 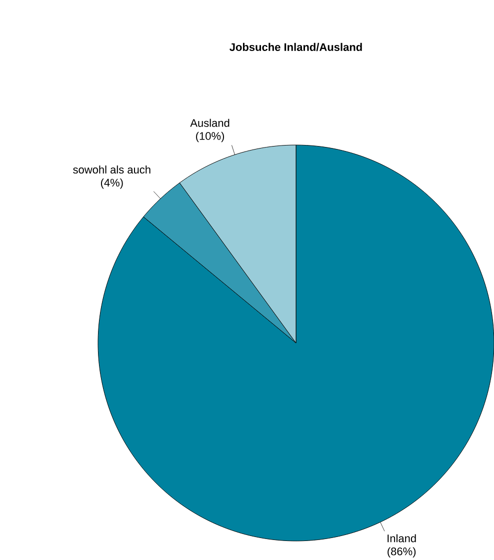 What do you see at coordinates (111, 183) in the screenshot?
I see `data-label: (4%)` at bounding box center [111, 183].